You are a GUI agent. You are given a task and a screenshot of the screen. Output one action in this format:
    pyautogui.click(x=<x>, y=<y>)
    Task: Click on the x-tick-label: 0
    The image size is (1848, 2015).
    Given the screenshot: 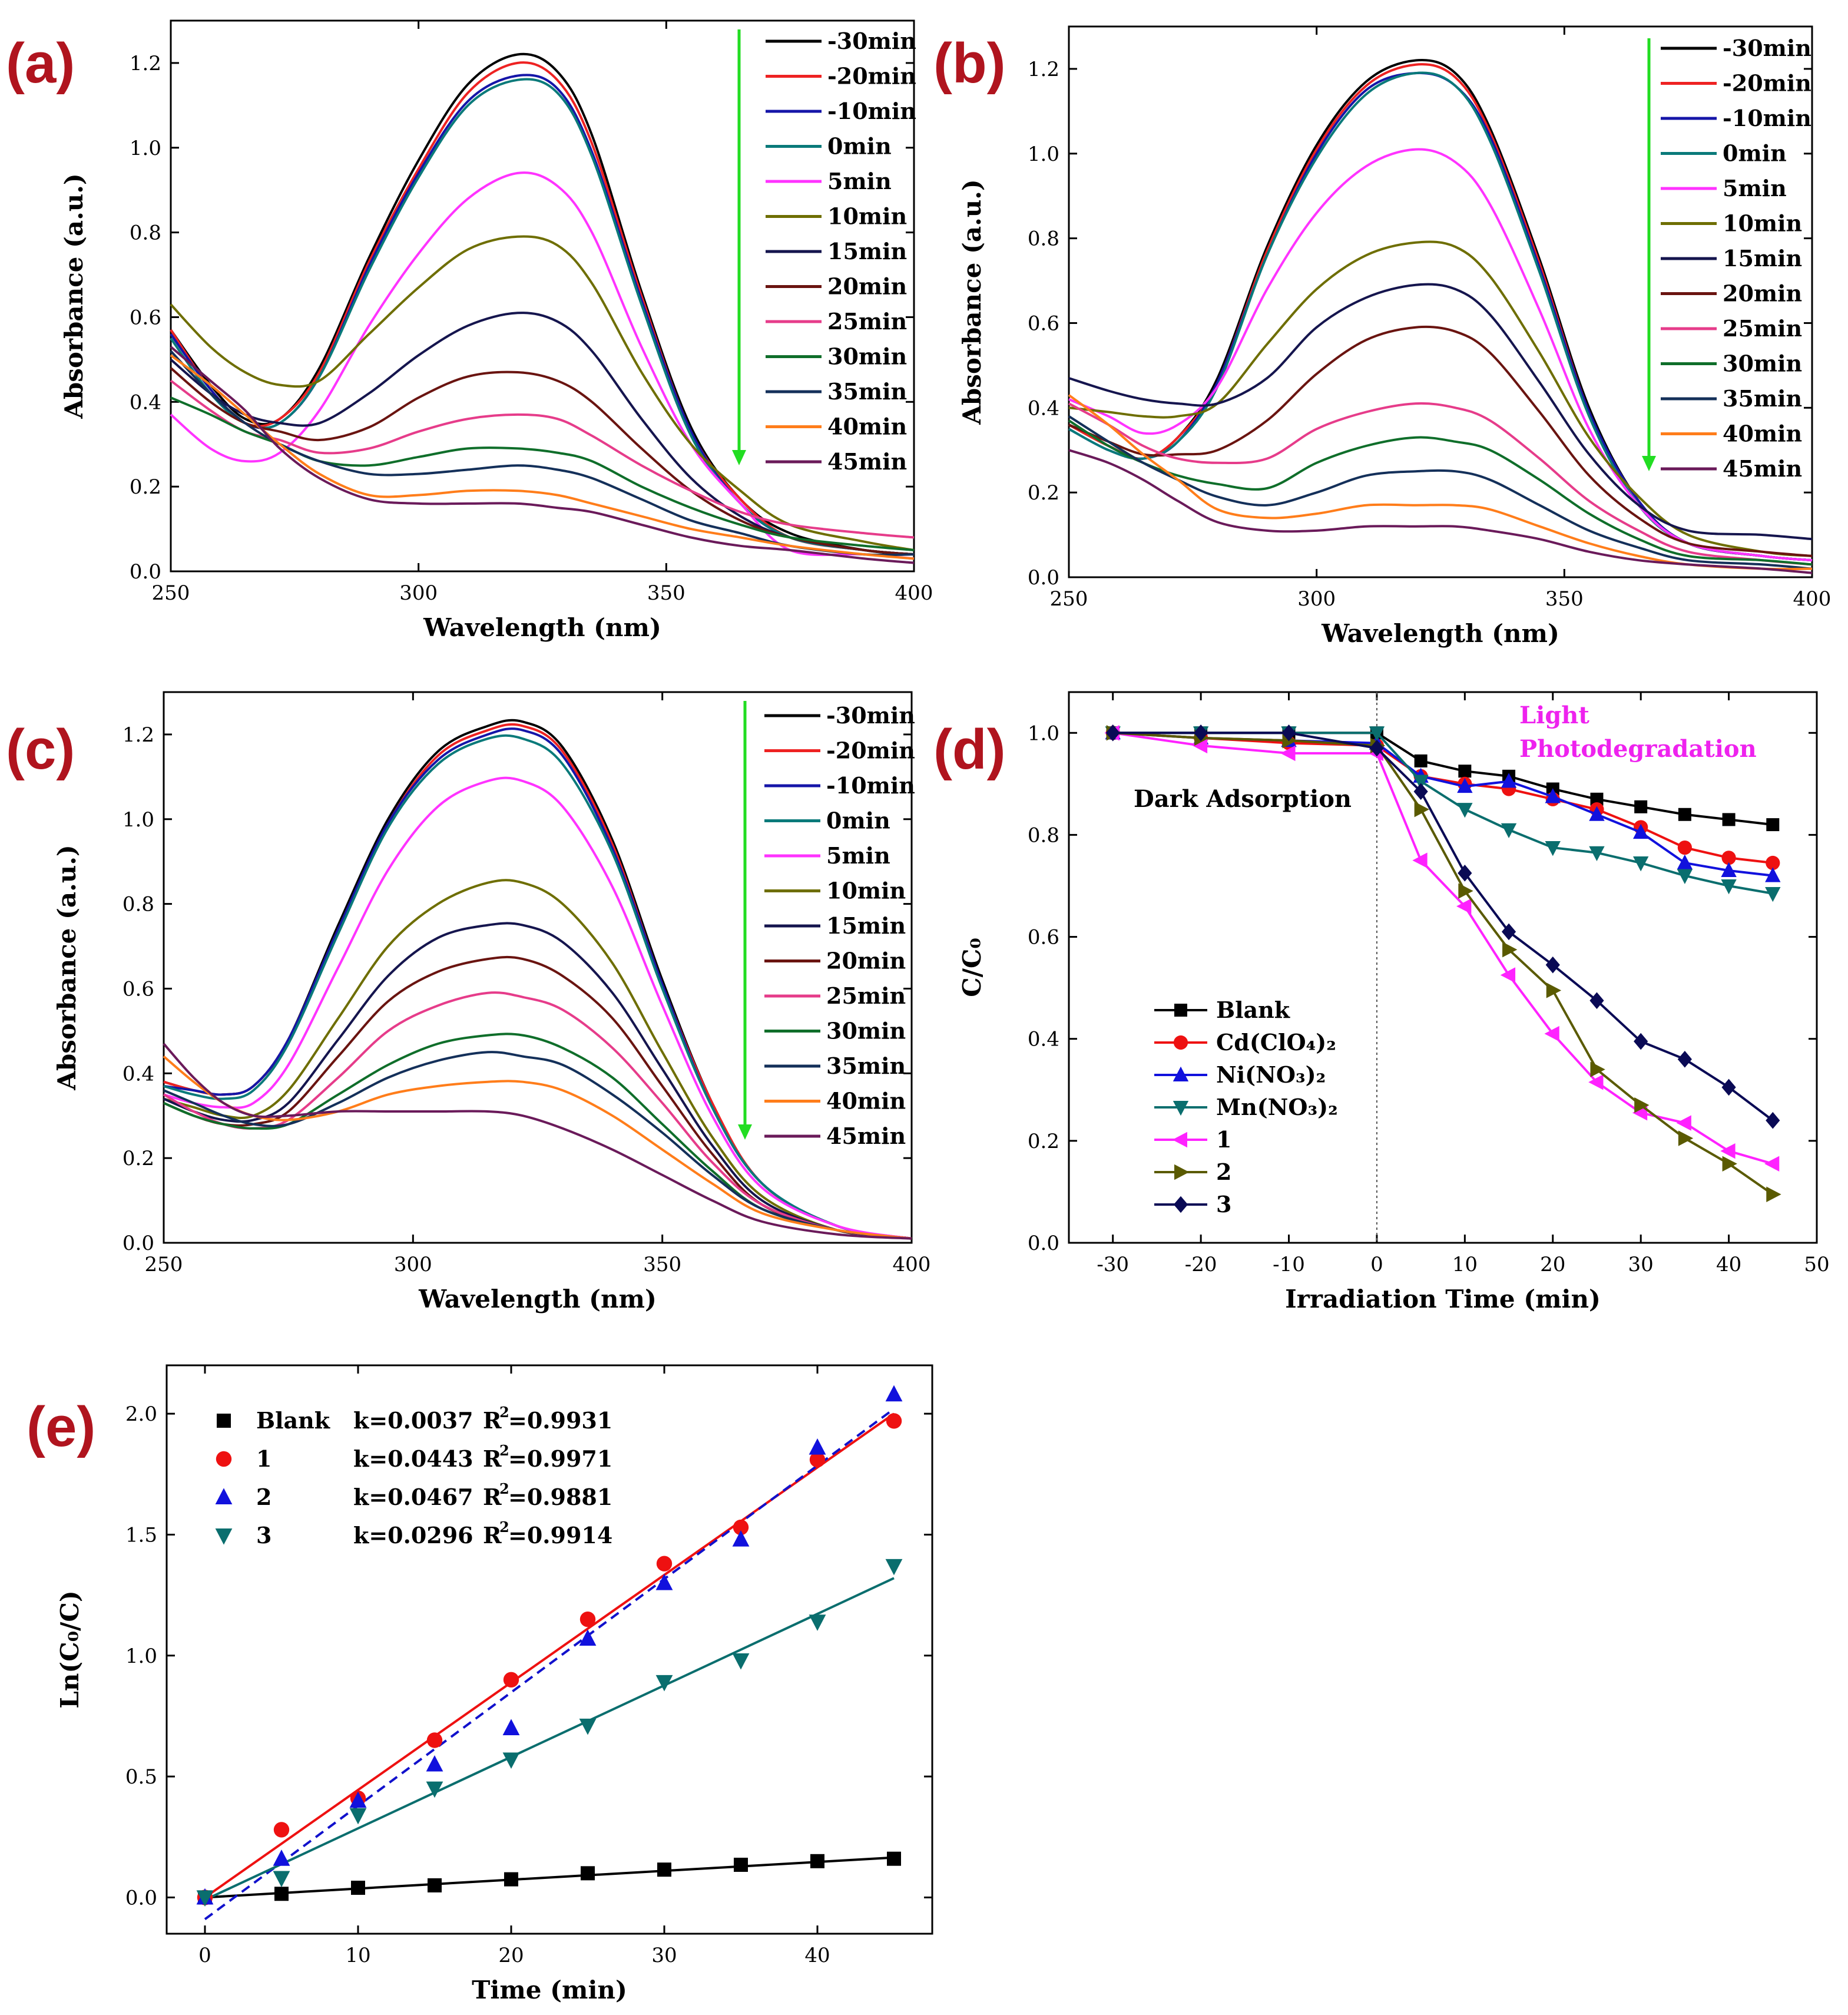 What is the action you would take?
    pyautogui.click(x=204, y=1955)
    